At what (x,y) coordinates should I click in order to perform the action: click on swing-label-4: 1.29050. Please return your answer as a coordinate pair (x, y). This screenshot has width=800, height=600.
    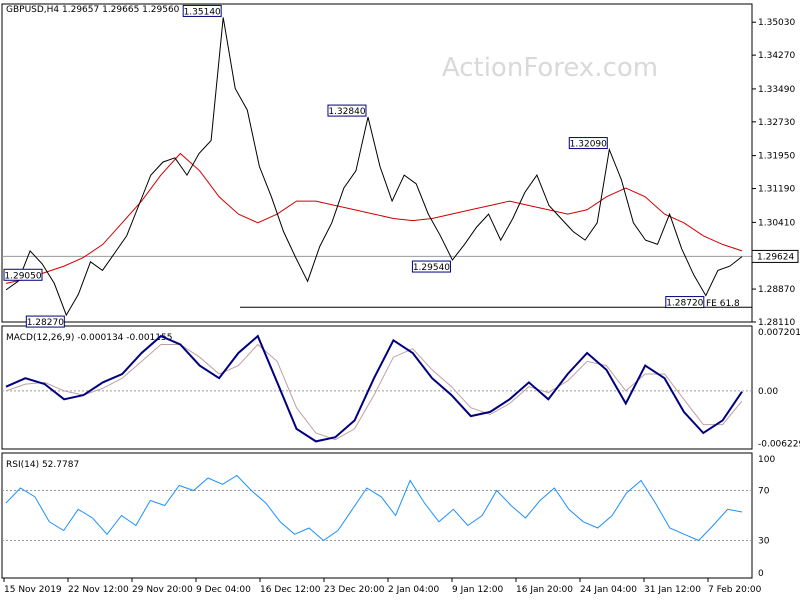
    Looking at the image, I should click on (22, 276).